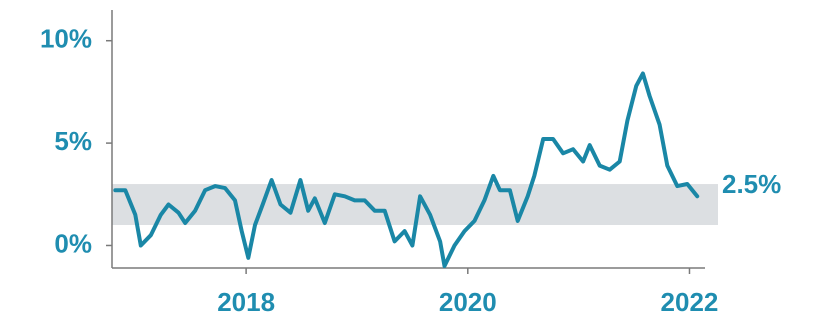 The height and width of the screenshot is (328, 835). What do you see at coordinates (73, 141) in the screenshot?
I see `y-tick-label: 5%` at bounding box center [73, 141].